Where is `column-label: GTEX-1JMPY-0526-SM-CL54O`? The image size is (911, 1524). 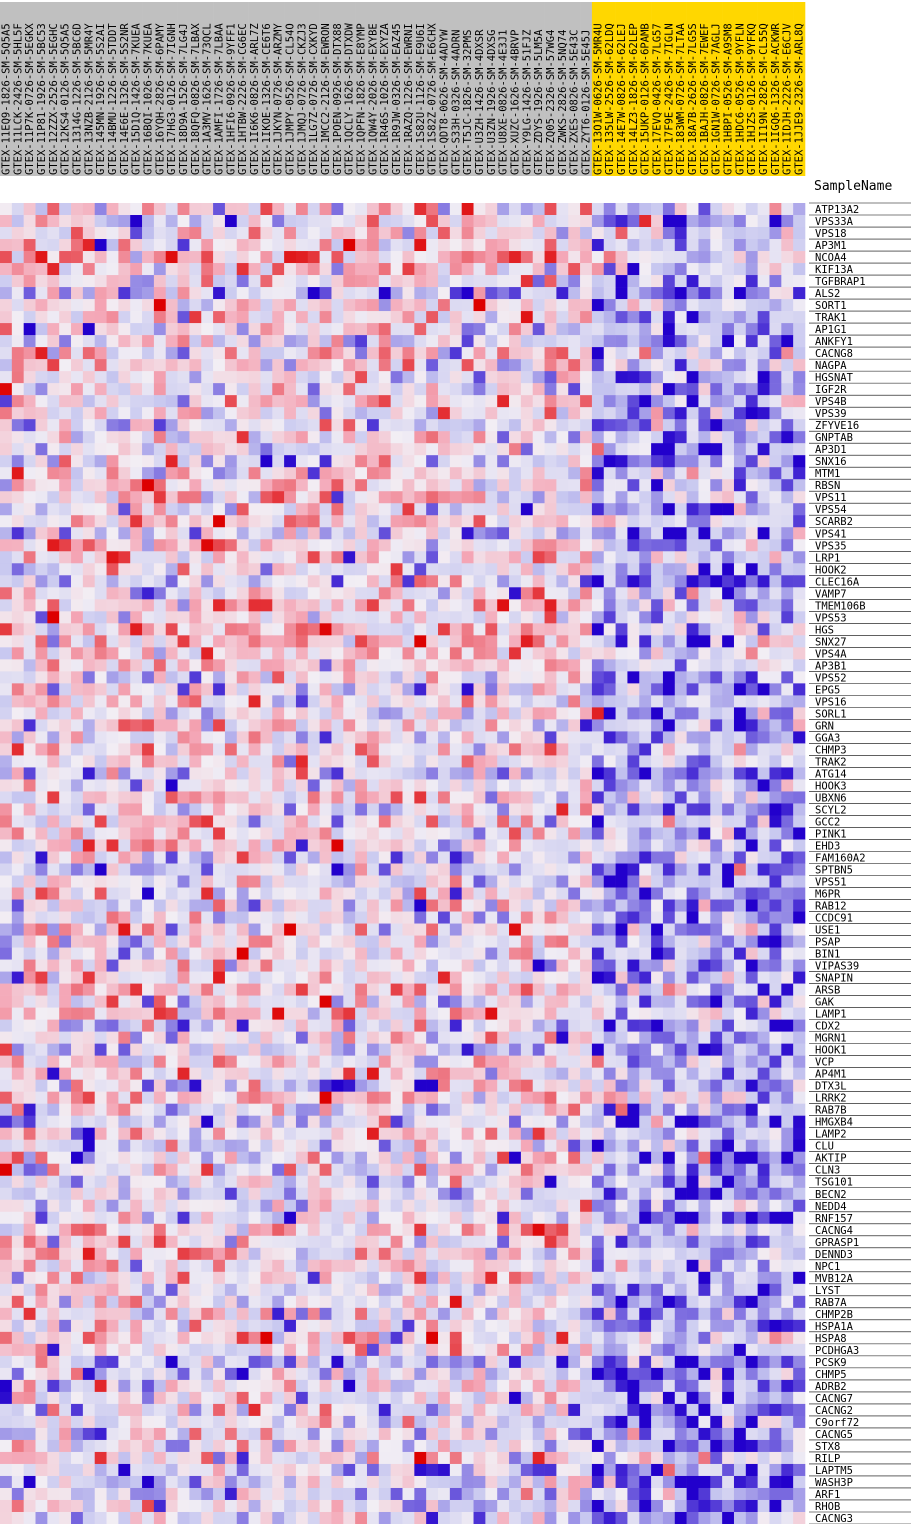 column-label: GTEX-1JMPY-0526-SM-CL54O is located at coordinates (291, 99).